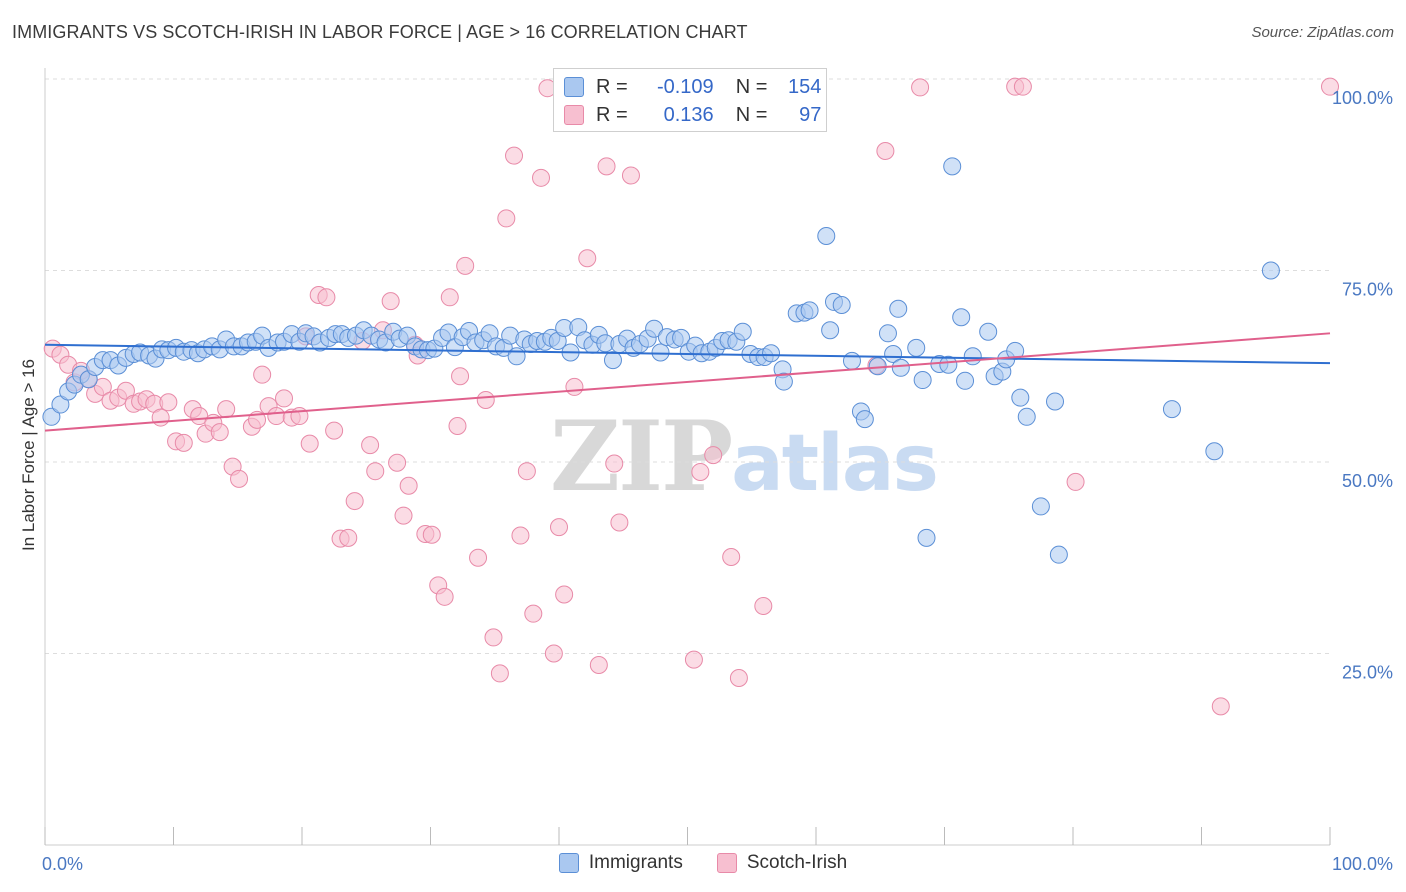 The width and height of the screenshot is (1406, 892). What do you see at coordinates (685, 86) in the screenshot?
I see `legend-r-value: -0.109` at bounding box center [685, 86].